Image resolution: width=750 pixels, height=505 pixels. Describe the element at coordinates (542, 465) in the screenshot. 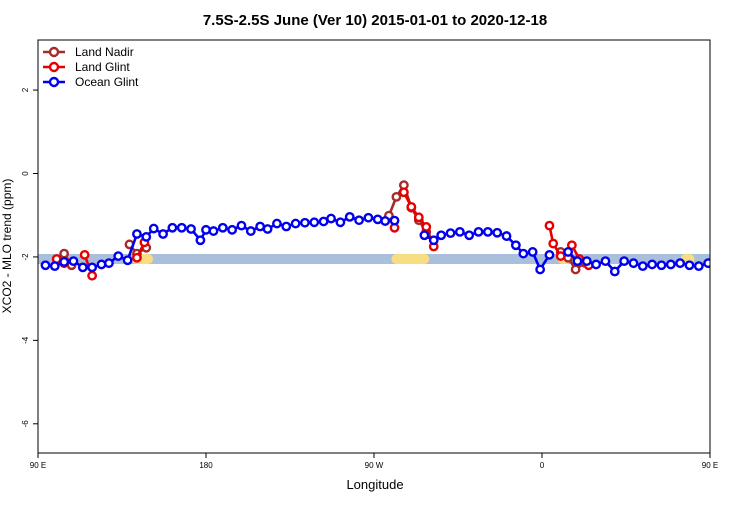

I see `x-tick-label: 0` at that location.